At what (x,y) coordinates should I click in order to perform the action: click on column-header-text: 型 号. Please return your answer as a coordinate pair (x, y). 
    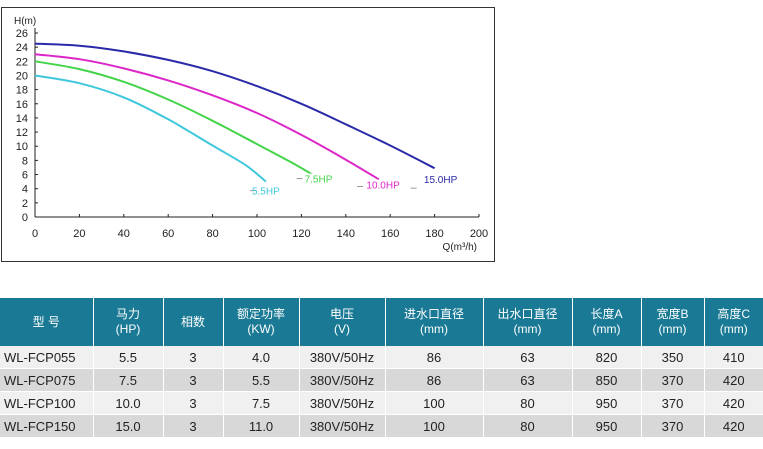
    Looking at the image, I should click on (46, 321).